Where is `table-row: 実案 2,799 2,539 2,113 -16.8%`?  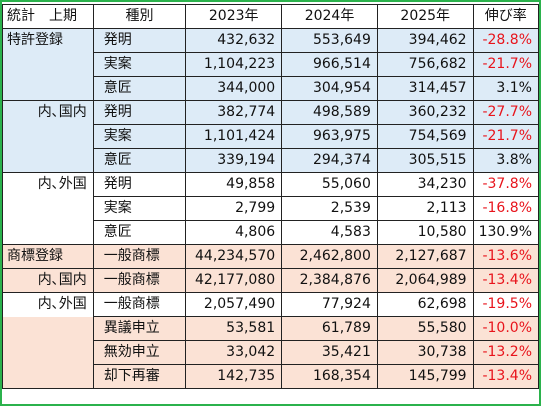 table-row: 実案 2,799 2,539 2,113 -16.8% is located at coordinates (271, 208).